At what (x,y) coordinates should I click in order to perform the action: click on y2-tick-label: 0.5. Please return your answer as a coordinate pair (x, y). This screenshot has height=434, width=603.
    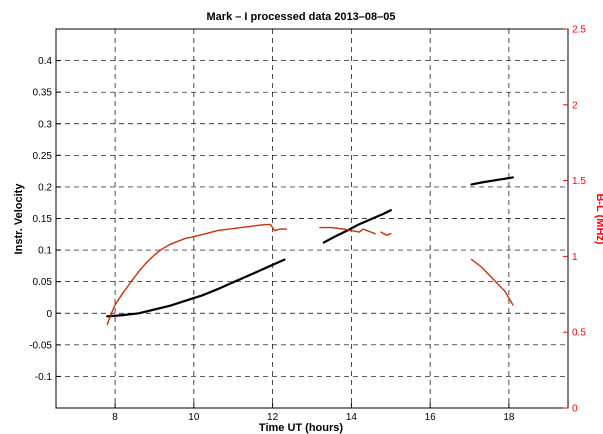
    Looking at the image, I should click on (579, 333).